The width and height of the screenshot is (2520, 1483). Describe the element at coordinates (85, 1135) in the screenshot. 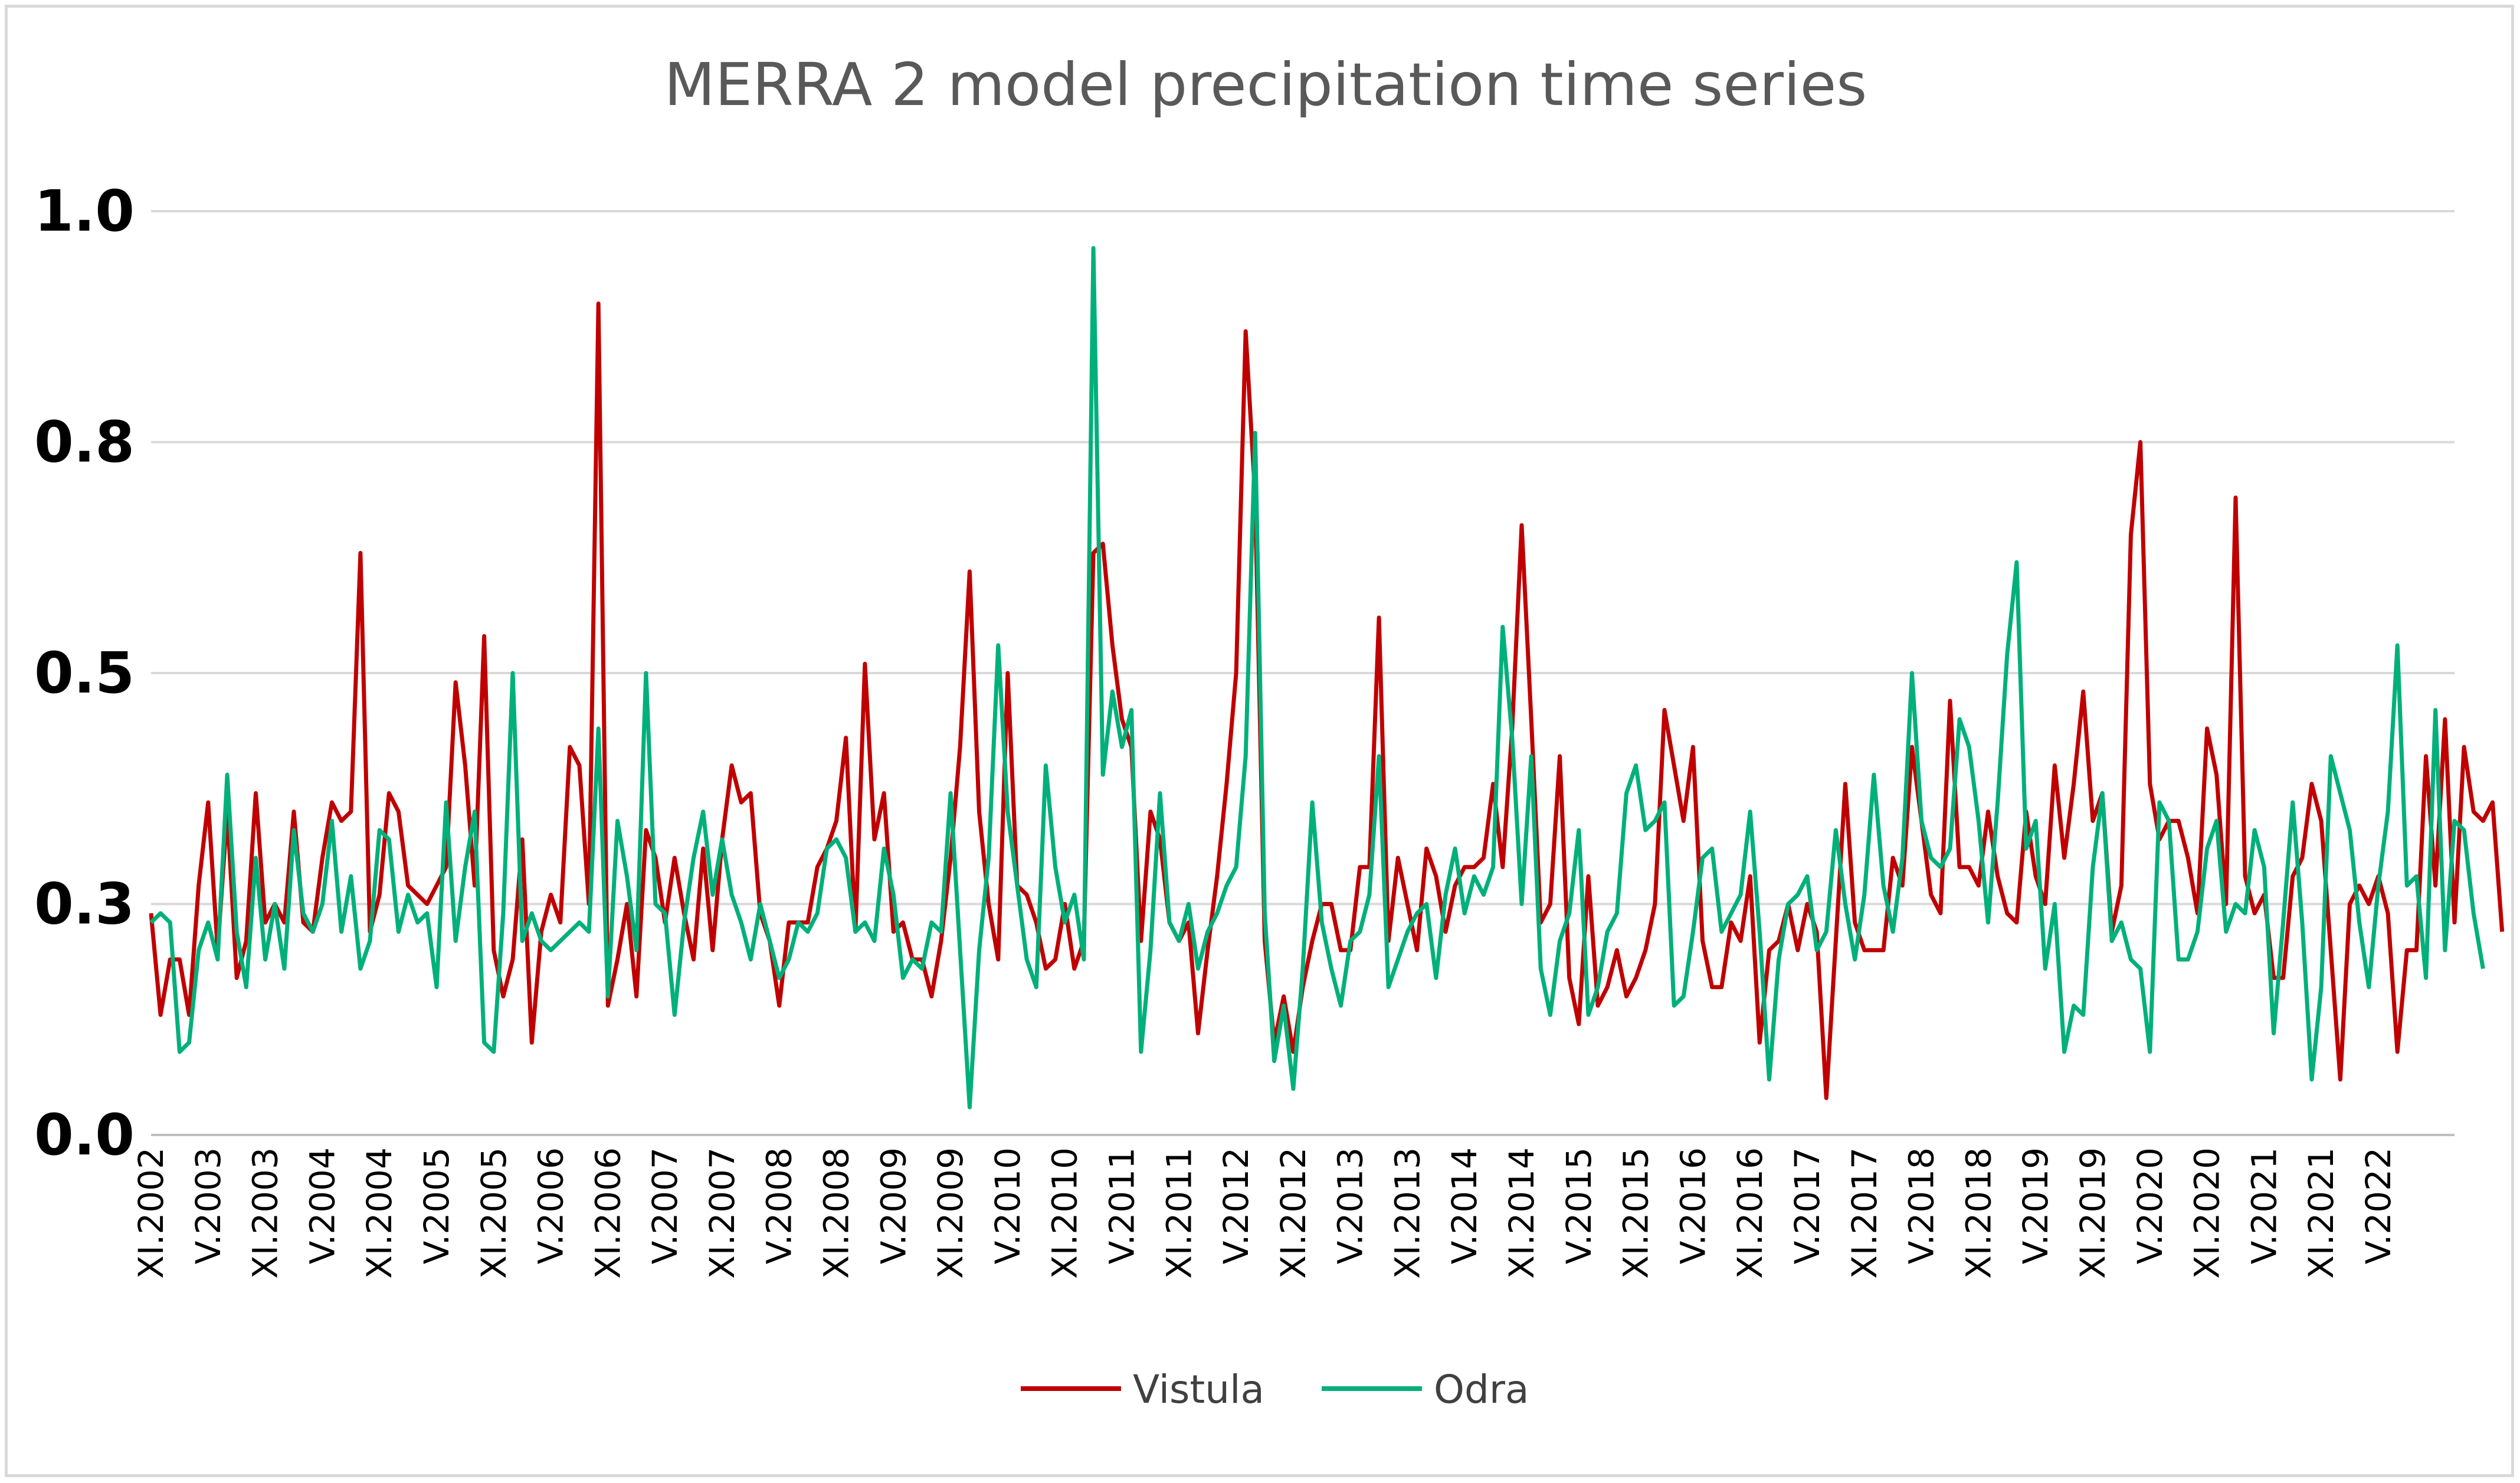

I see `y-tick-label: 0.0` at that location.